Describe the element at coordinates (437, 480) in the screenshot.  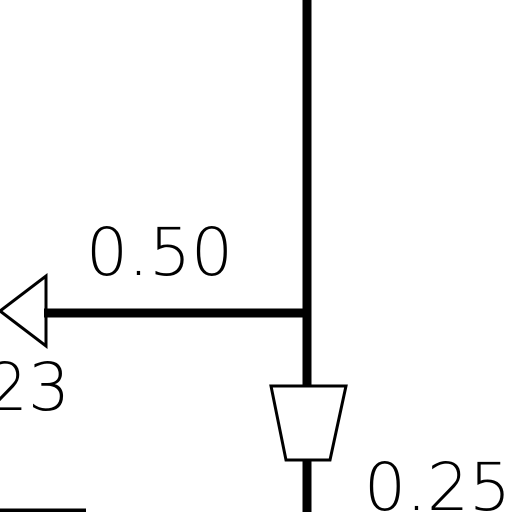
I see `vertical-branch-label: 0.25` at that location.